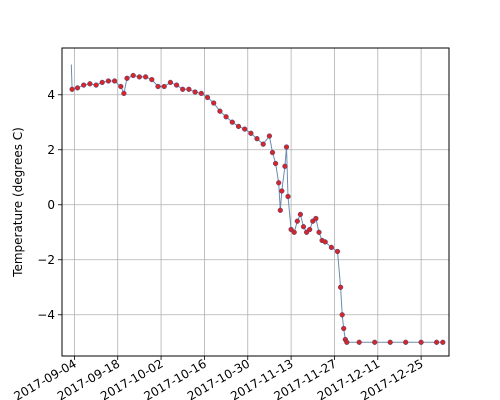 Image resolution: width=500 pixels, height=400 pixels. I want to click on y-tick-label: −2, so click(46, 260).